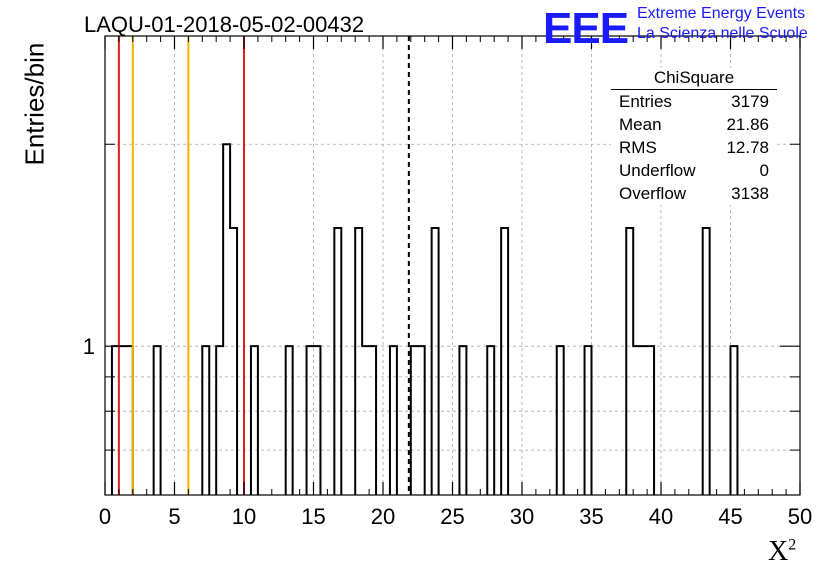  Describe the element at coordinates (694, 193) in the screenshot. I see `stats-row: Overflow 3138` at that location.